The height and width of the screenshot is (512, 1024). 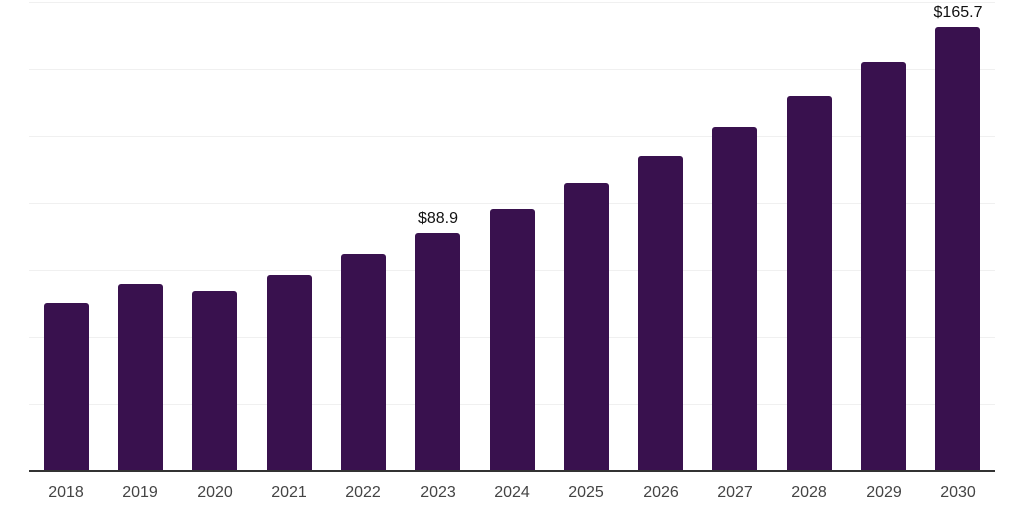 I want to click on x-tick-label-2019: 2019, so click(x=140, y=492).